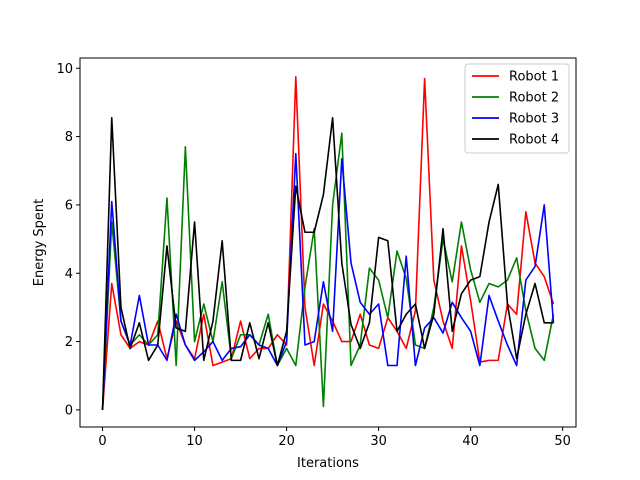 The width and height of the screenshot is (640, 480). Describe the element at coordinates (534, 77) in the screenshot. I see `legend-label: Robot 1` at that location.